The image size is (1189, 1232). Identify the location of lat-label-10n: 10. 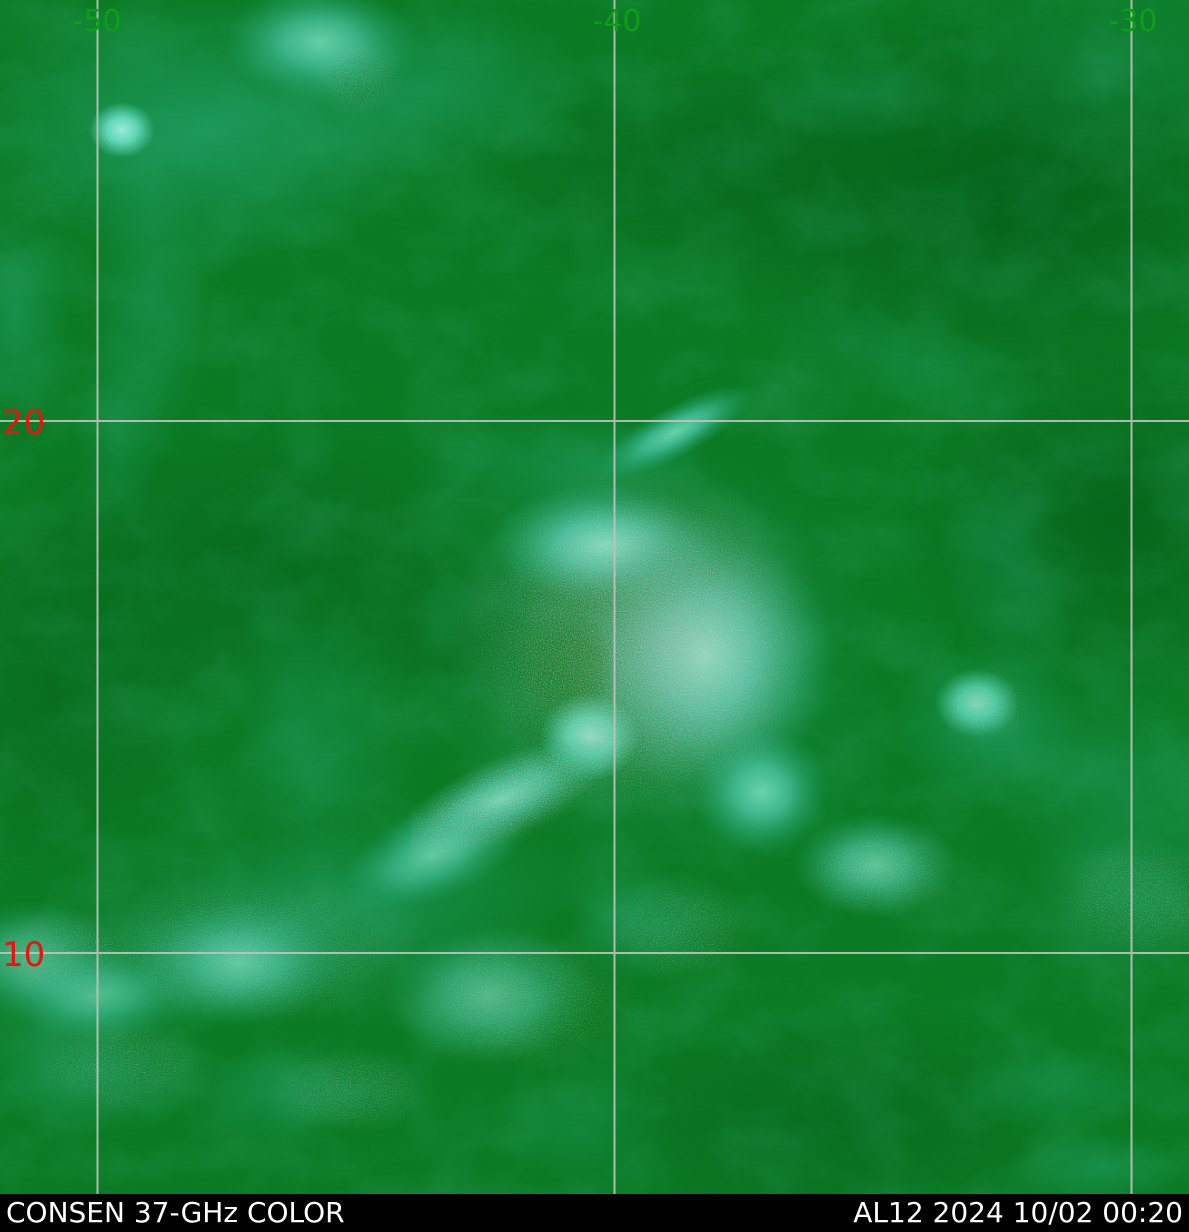
(23, 955).